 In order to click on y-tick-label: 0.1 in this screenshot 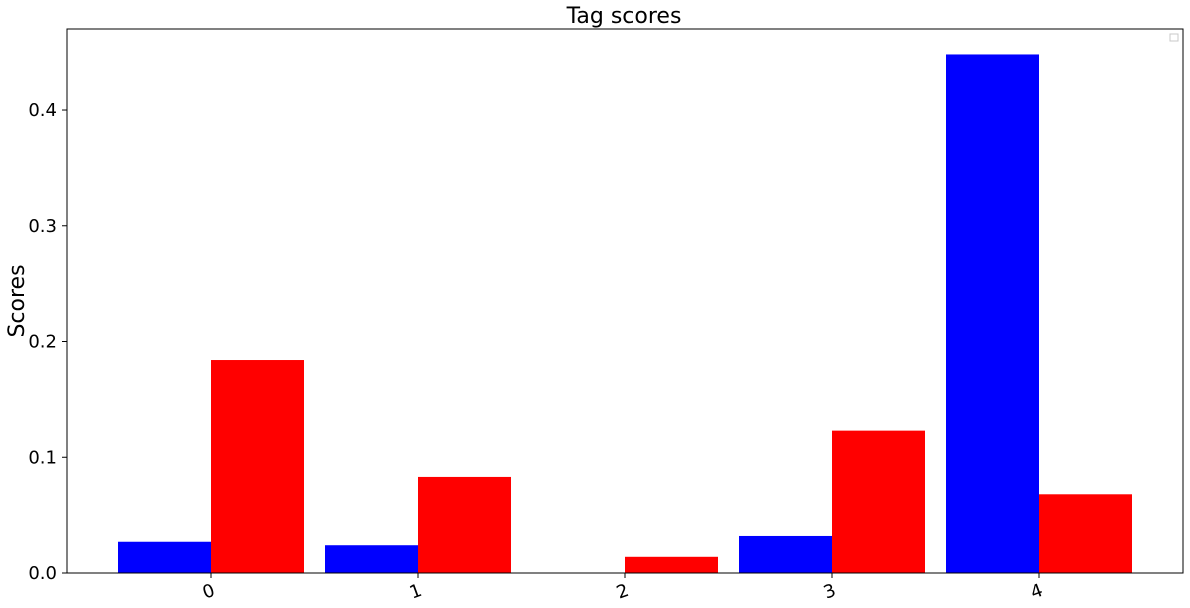, I will do `click(42, 457)`.